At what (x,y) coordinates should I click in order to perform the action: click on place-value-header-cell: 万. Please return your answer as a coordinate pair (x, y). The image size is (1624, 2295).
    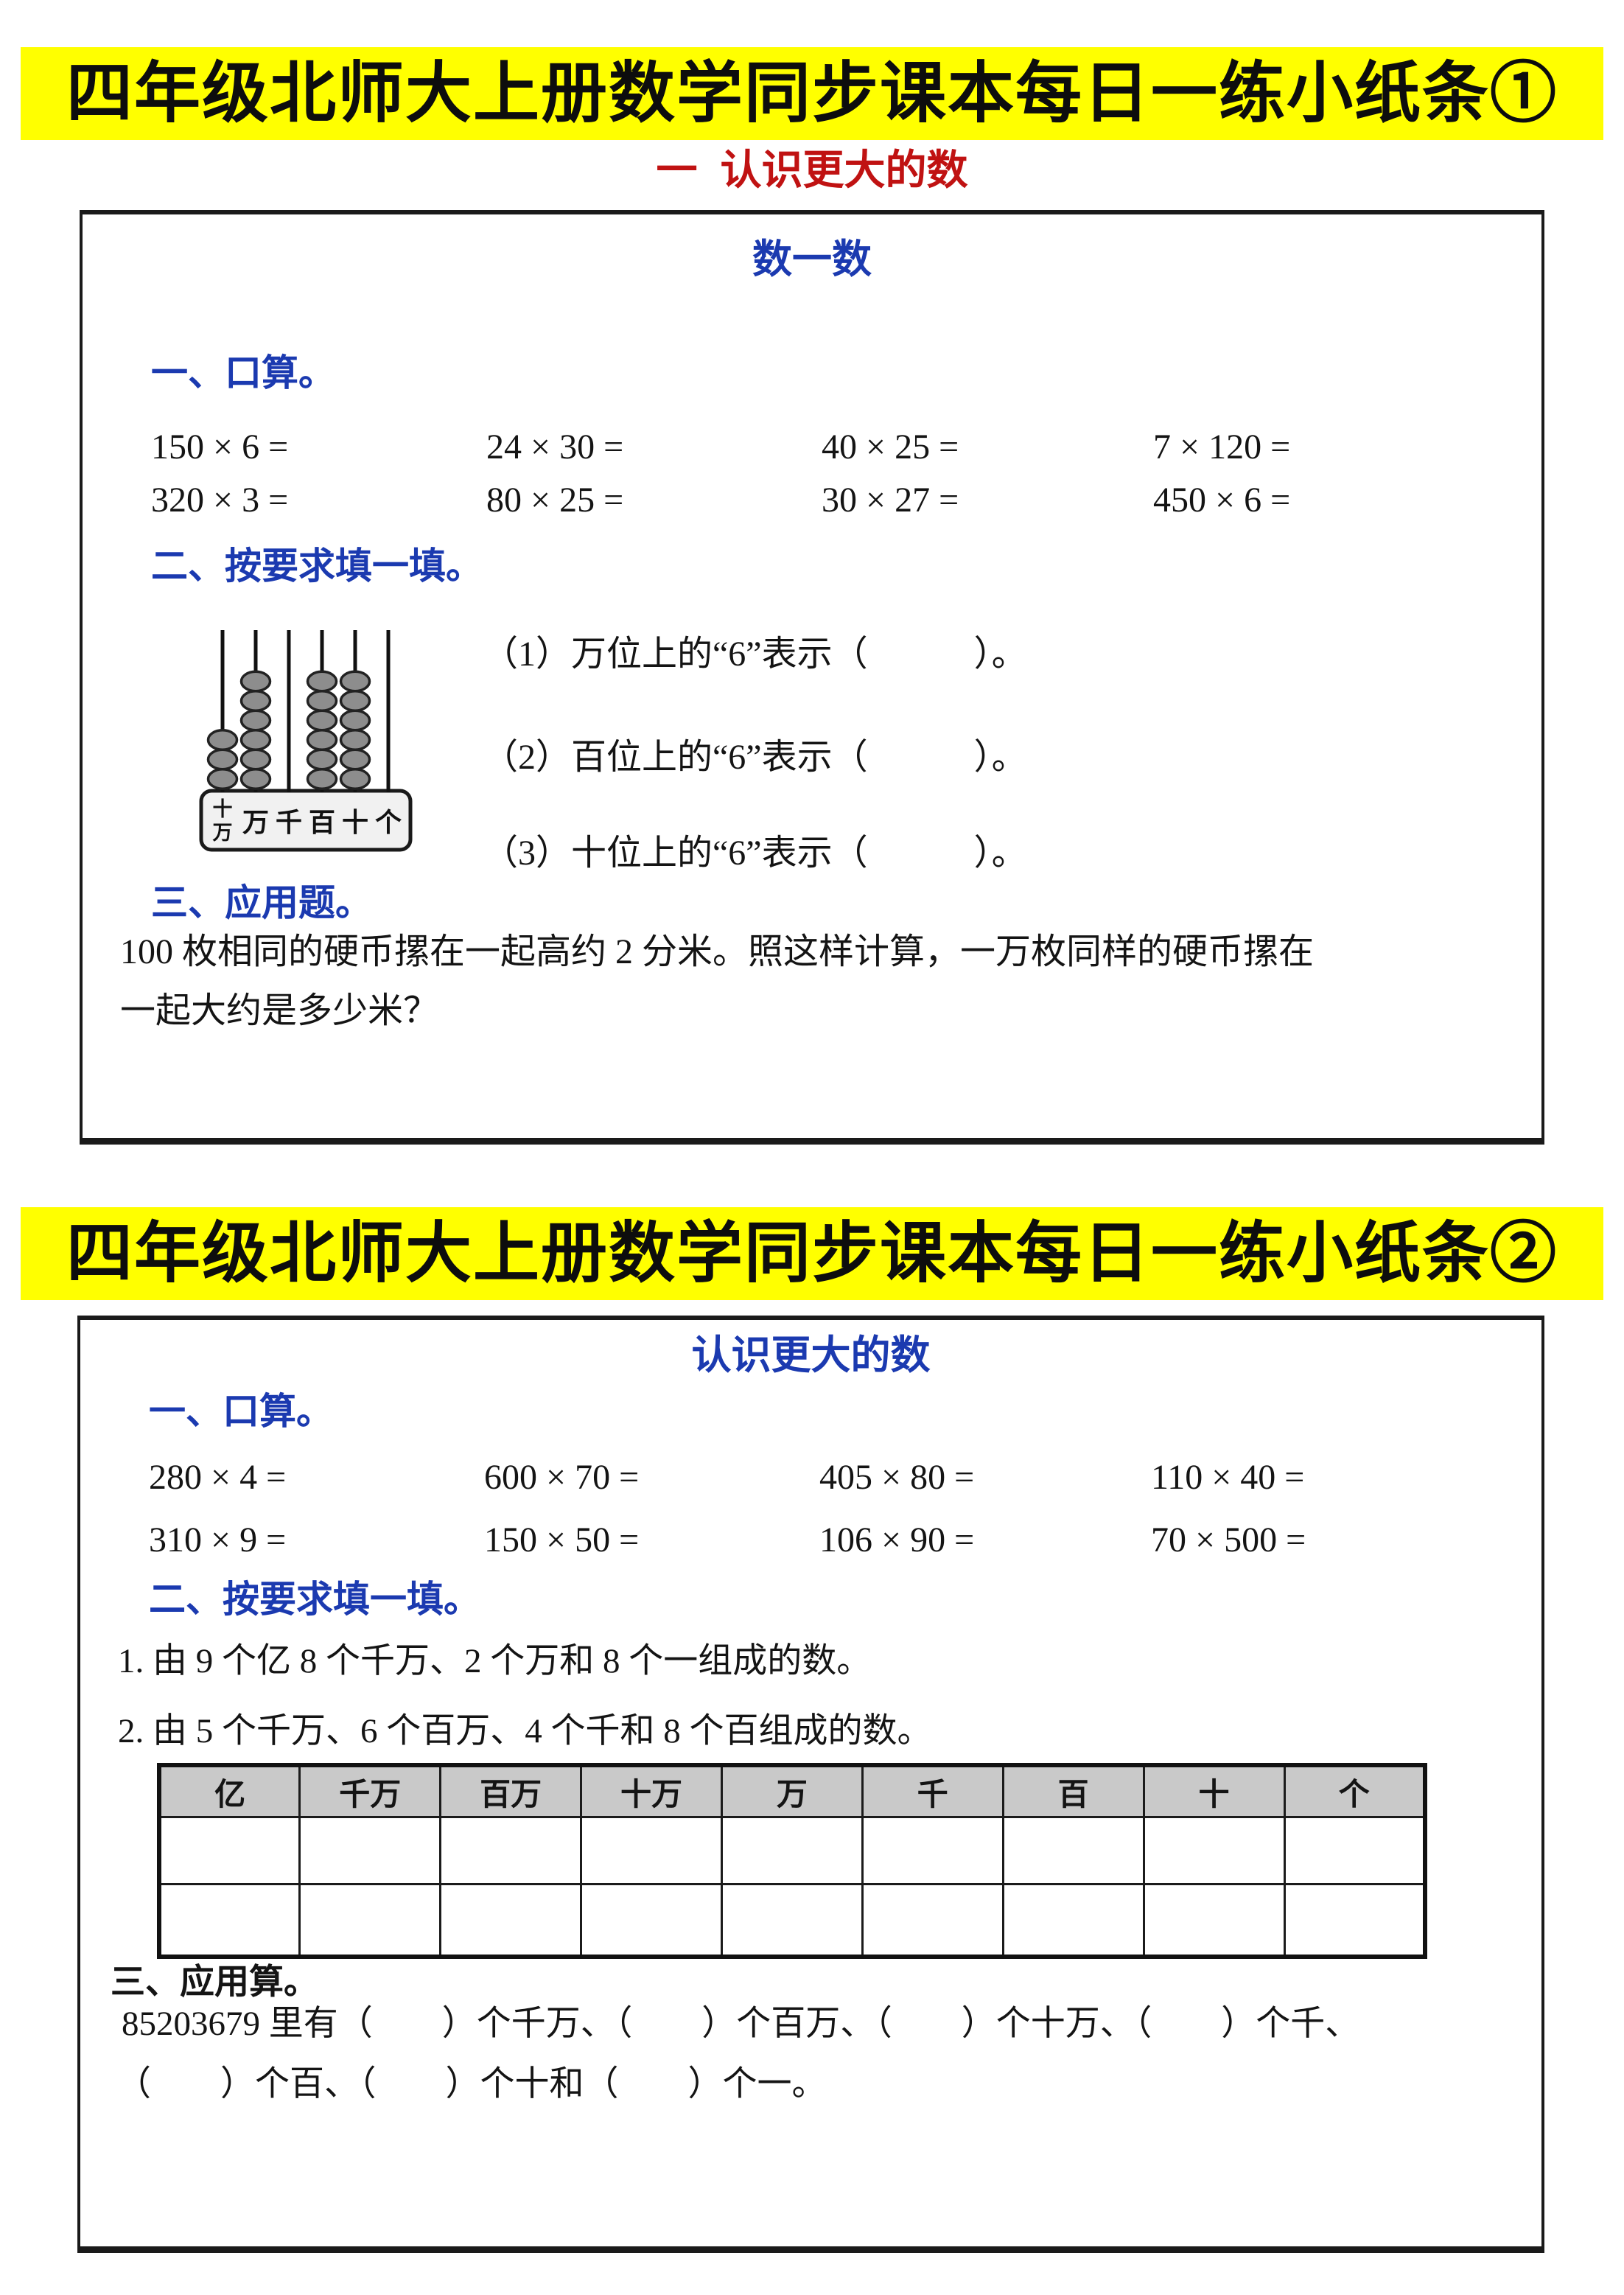
    Looking at the image, I should click on (793, 1791).